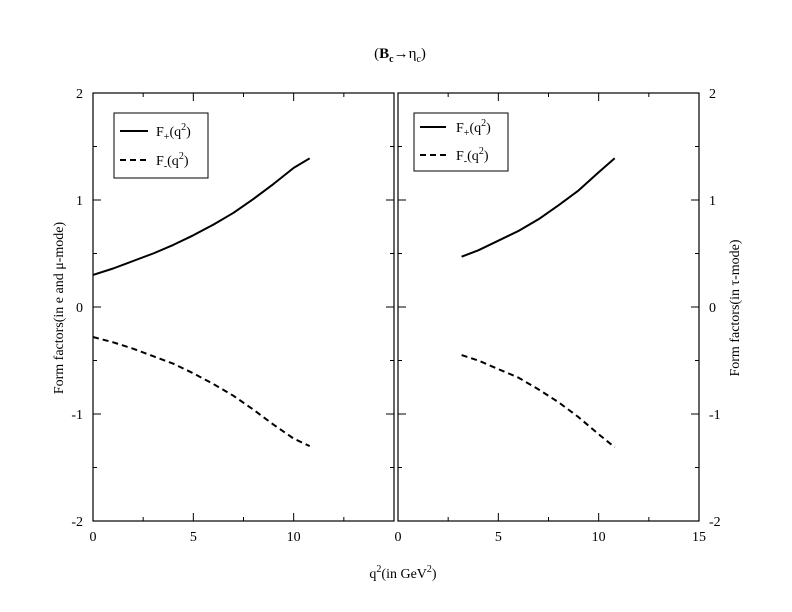 This screenshot has width=792, height=612. Describe the element at coordinates (473, 128) in the screenshot. I see `right-legend-label-fplus: F+(q2)` at that location.